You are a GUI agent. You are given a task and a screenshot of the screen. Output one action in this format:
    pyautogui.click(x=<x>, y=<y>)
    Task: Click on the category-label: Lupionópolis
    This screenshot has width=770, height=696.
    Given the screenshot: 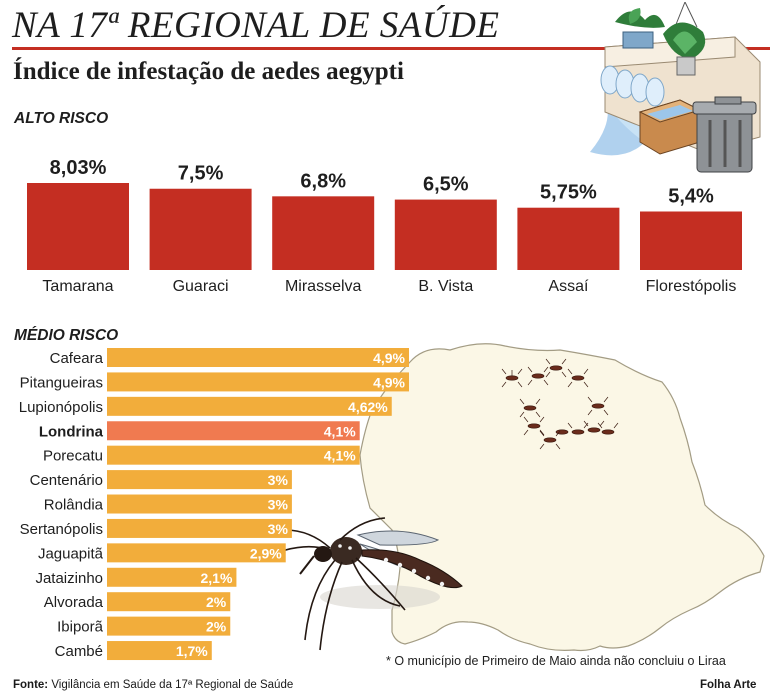 What is the action you would take?
    pyautogui.click(x=61, y=407)
    